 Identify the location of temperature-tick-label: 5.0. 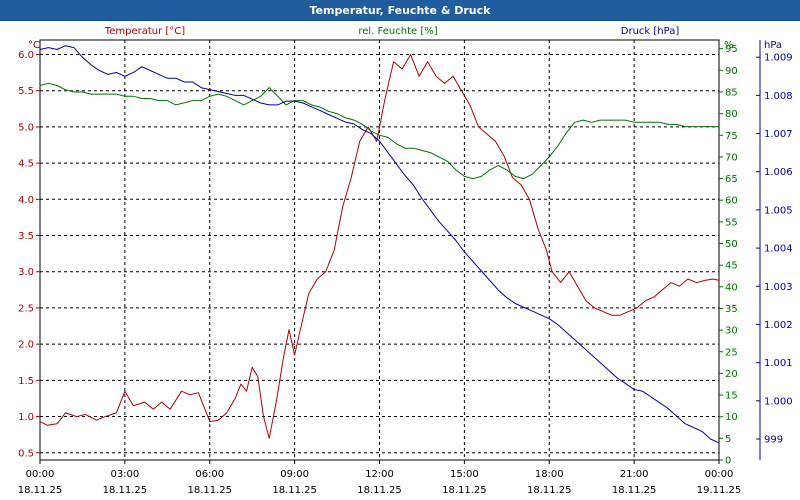
(26, 127).